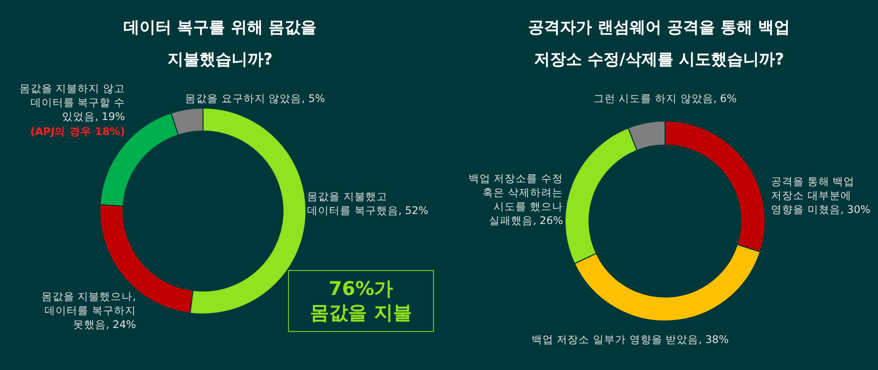 The width and height of the screenshot is (878, 370). What do you see at coordinates (72, 103) in the screenshot?
I see `slice-label: 몸값을 지불하지 않고 데이터를 복구할 수 있었음, 19%` at bounding box center [72, 103].